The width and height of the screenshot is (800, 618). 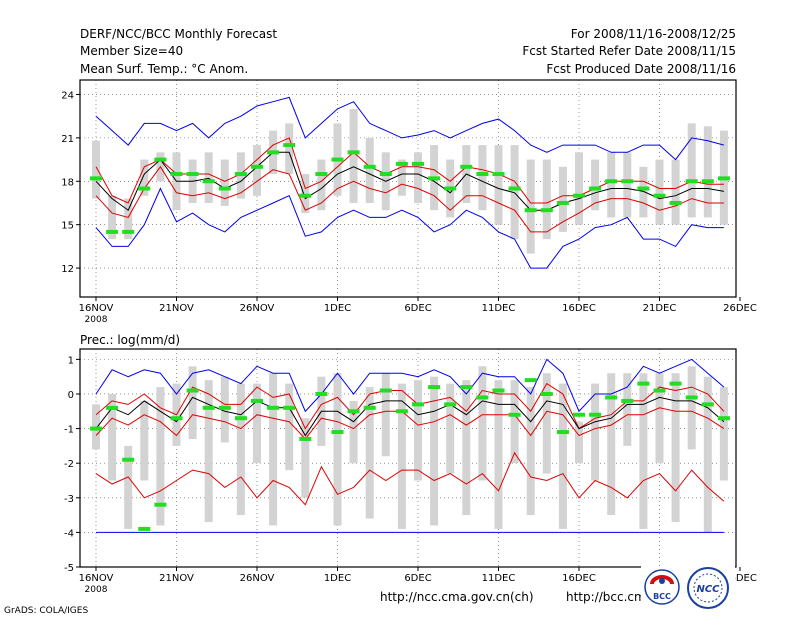 What do you see at coordinates (69, 464) in the screenshot?
I see `prec-ytick-label: -2` at bounding box center [69, 464].